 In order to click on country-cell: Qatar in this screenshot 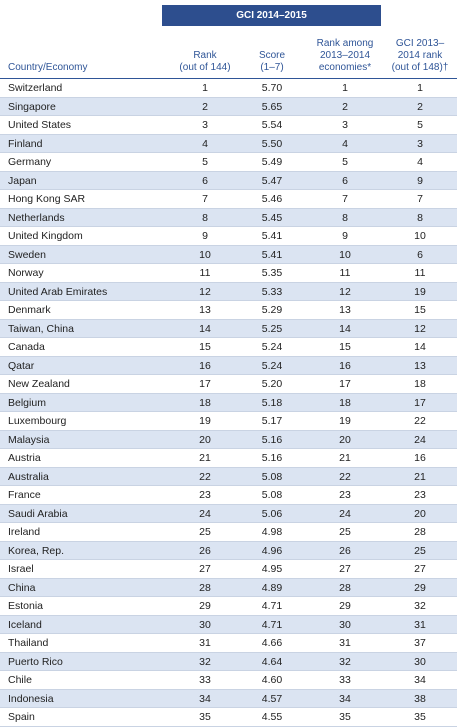, I will do `click(21, 365)`.